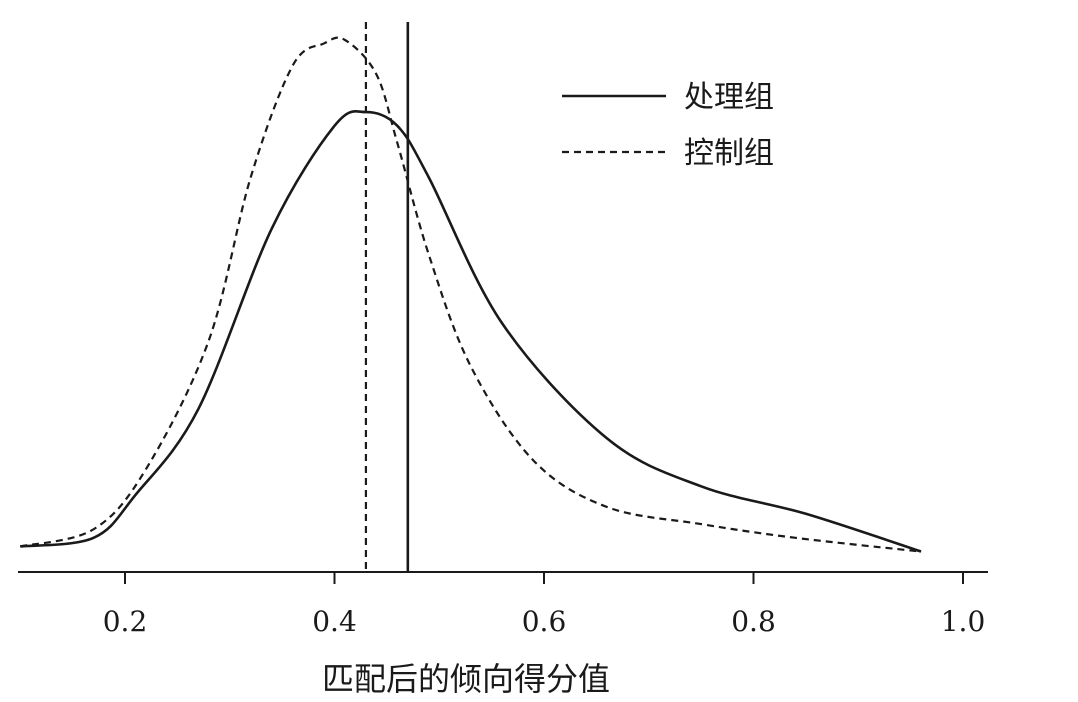 This screenshot has width=1078, height=702. What do you see at coordinates (544, 578) in the screenshot?
I see `x-axis-ticks` at bounding box center [544, 578].